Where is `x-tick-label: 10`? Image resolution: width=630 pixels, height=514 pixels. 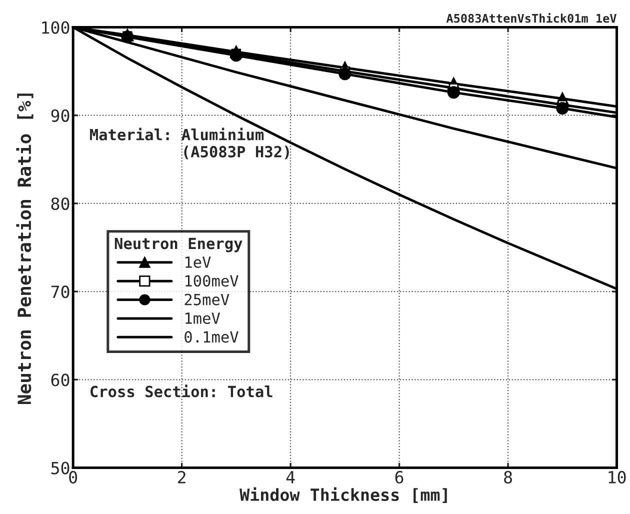 x-tick-label: 10 is located at coordinates (617, 477).